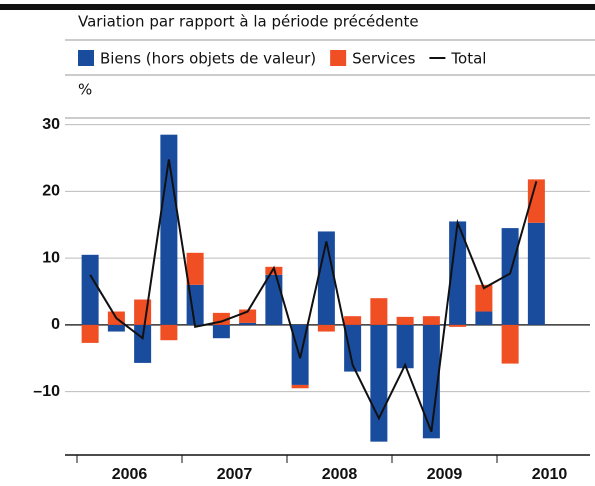  What do you see at coordinates (130, 474) in the screenshot?
I see `year-label: 2006` at bounding box center [130, 474].